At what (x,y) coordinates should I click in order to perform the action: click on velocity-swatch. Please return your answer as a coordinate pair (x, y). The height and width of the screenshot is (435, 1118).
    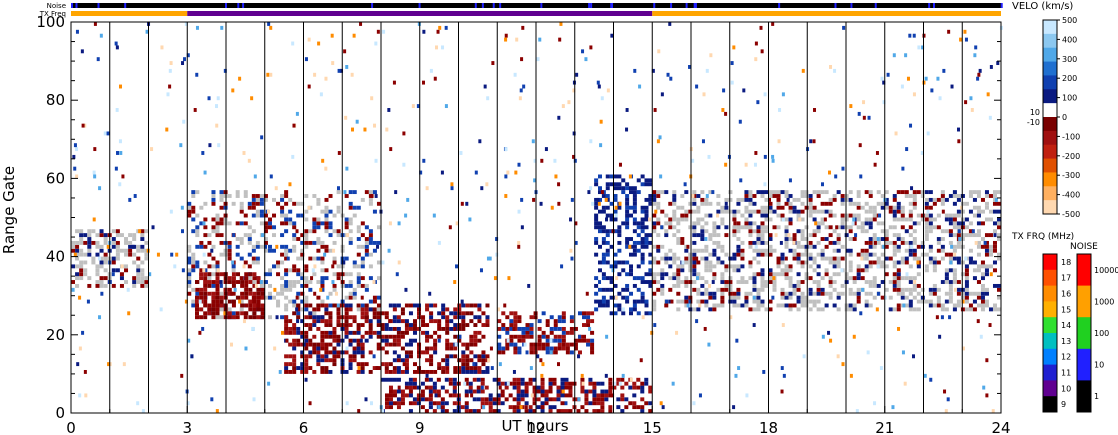
    Looking at the image, I should click on (1050, 124).